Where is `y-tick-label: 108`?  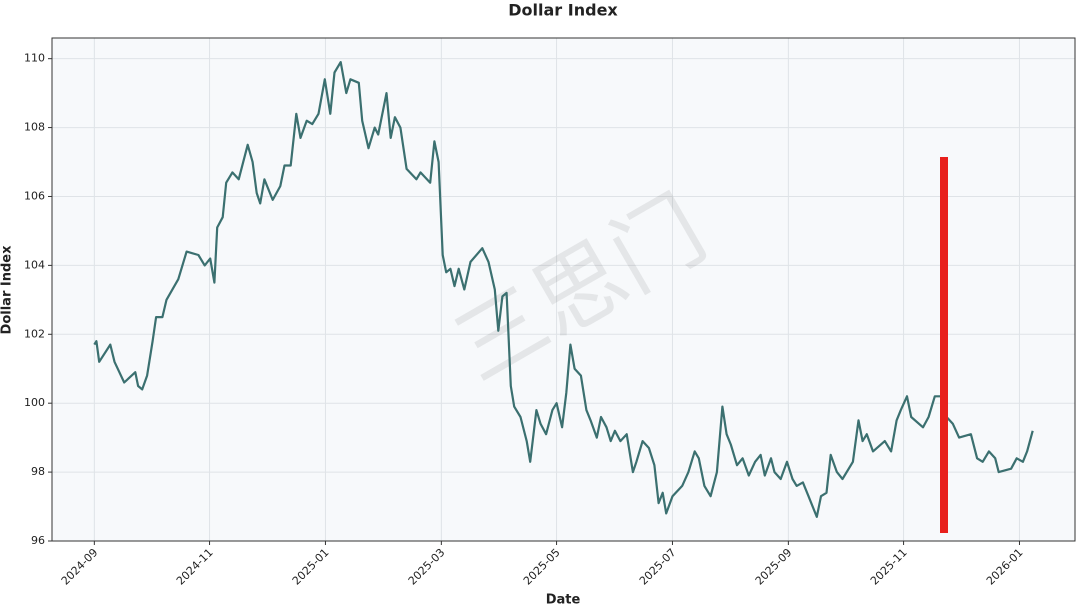
y-tick-label: 108 is located at coordinates (34, 127).